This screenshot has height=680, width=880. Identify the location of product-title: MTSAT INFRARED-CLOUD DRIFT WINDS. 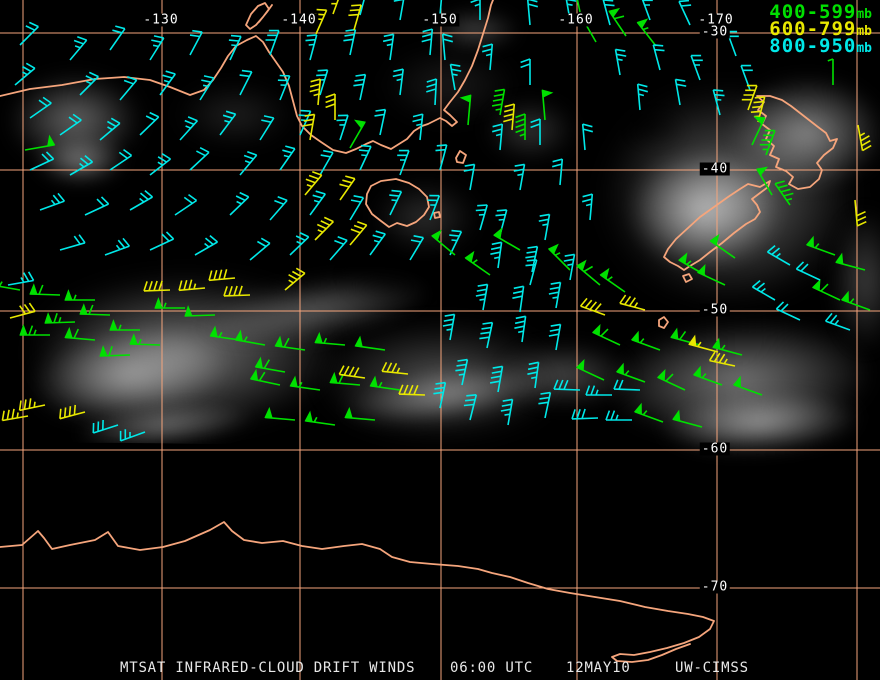
(268, 668).